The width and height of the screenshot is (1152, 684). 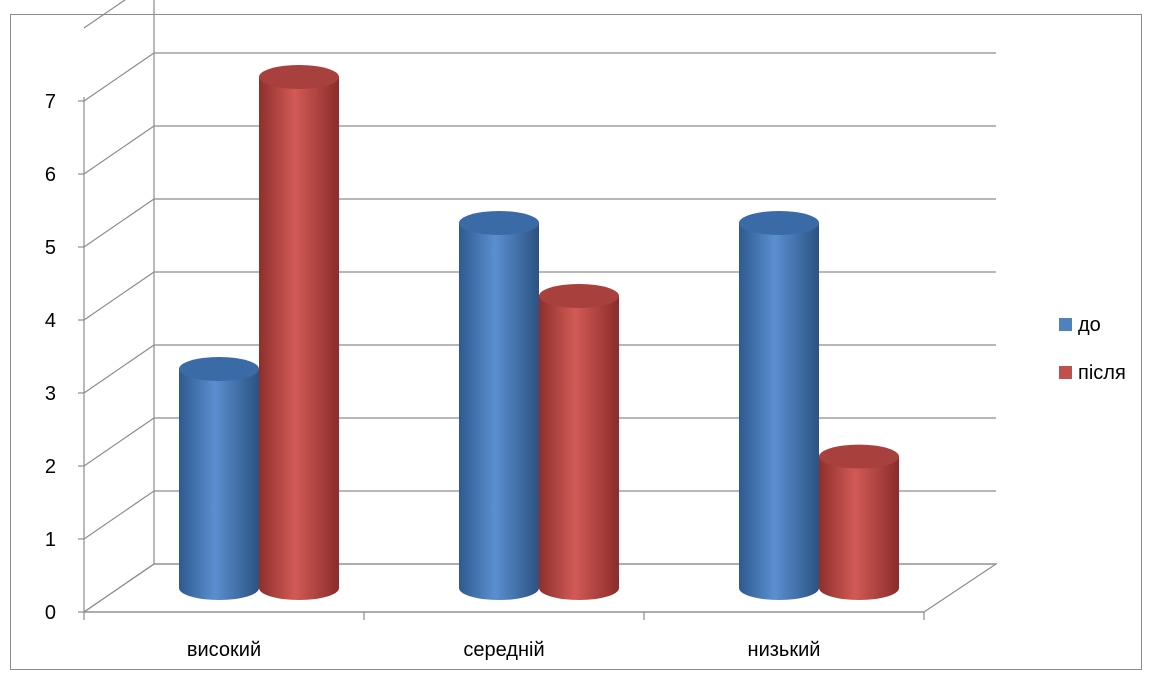 What do you see at coordinates (50, 394) in the screenshot?
I see `y-tick-label: 3` at bounding box center [50, 394].